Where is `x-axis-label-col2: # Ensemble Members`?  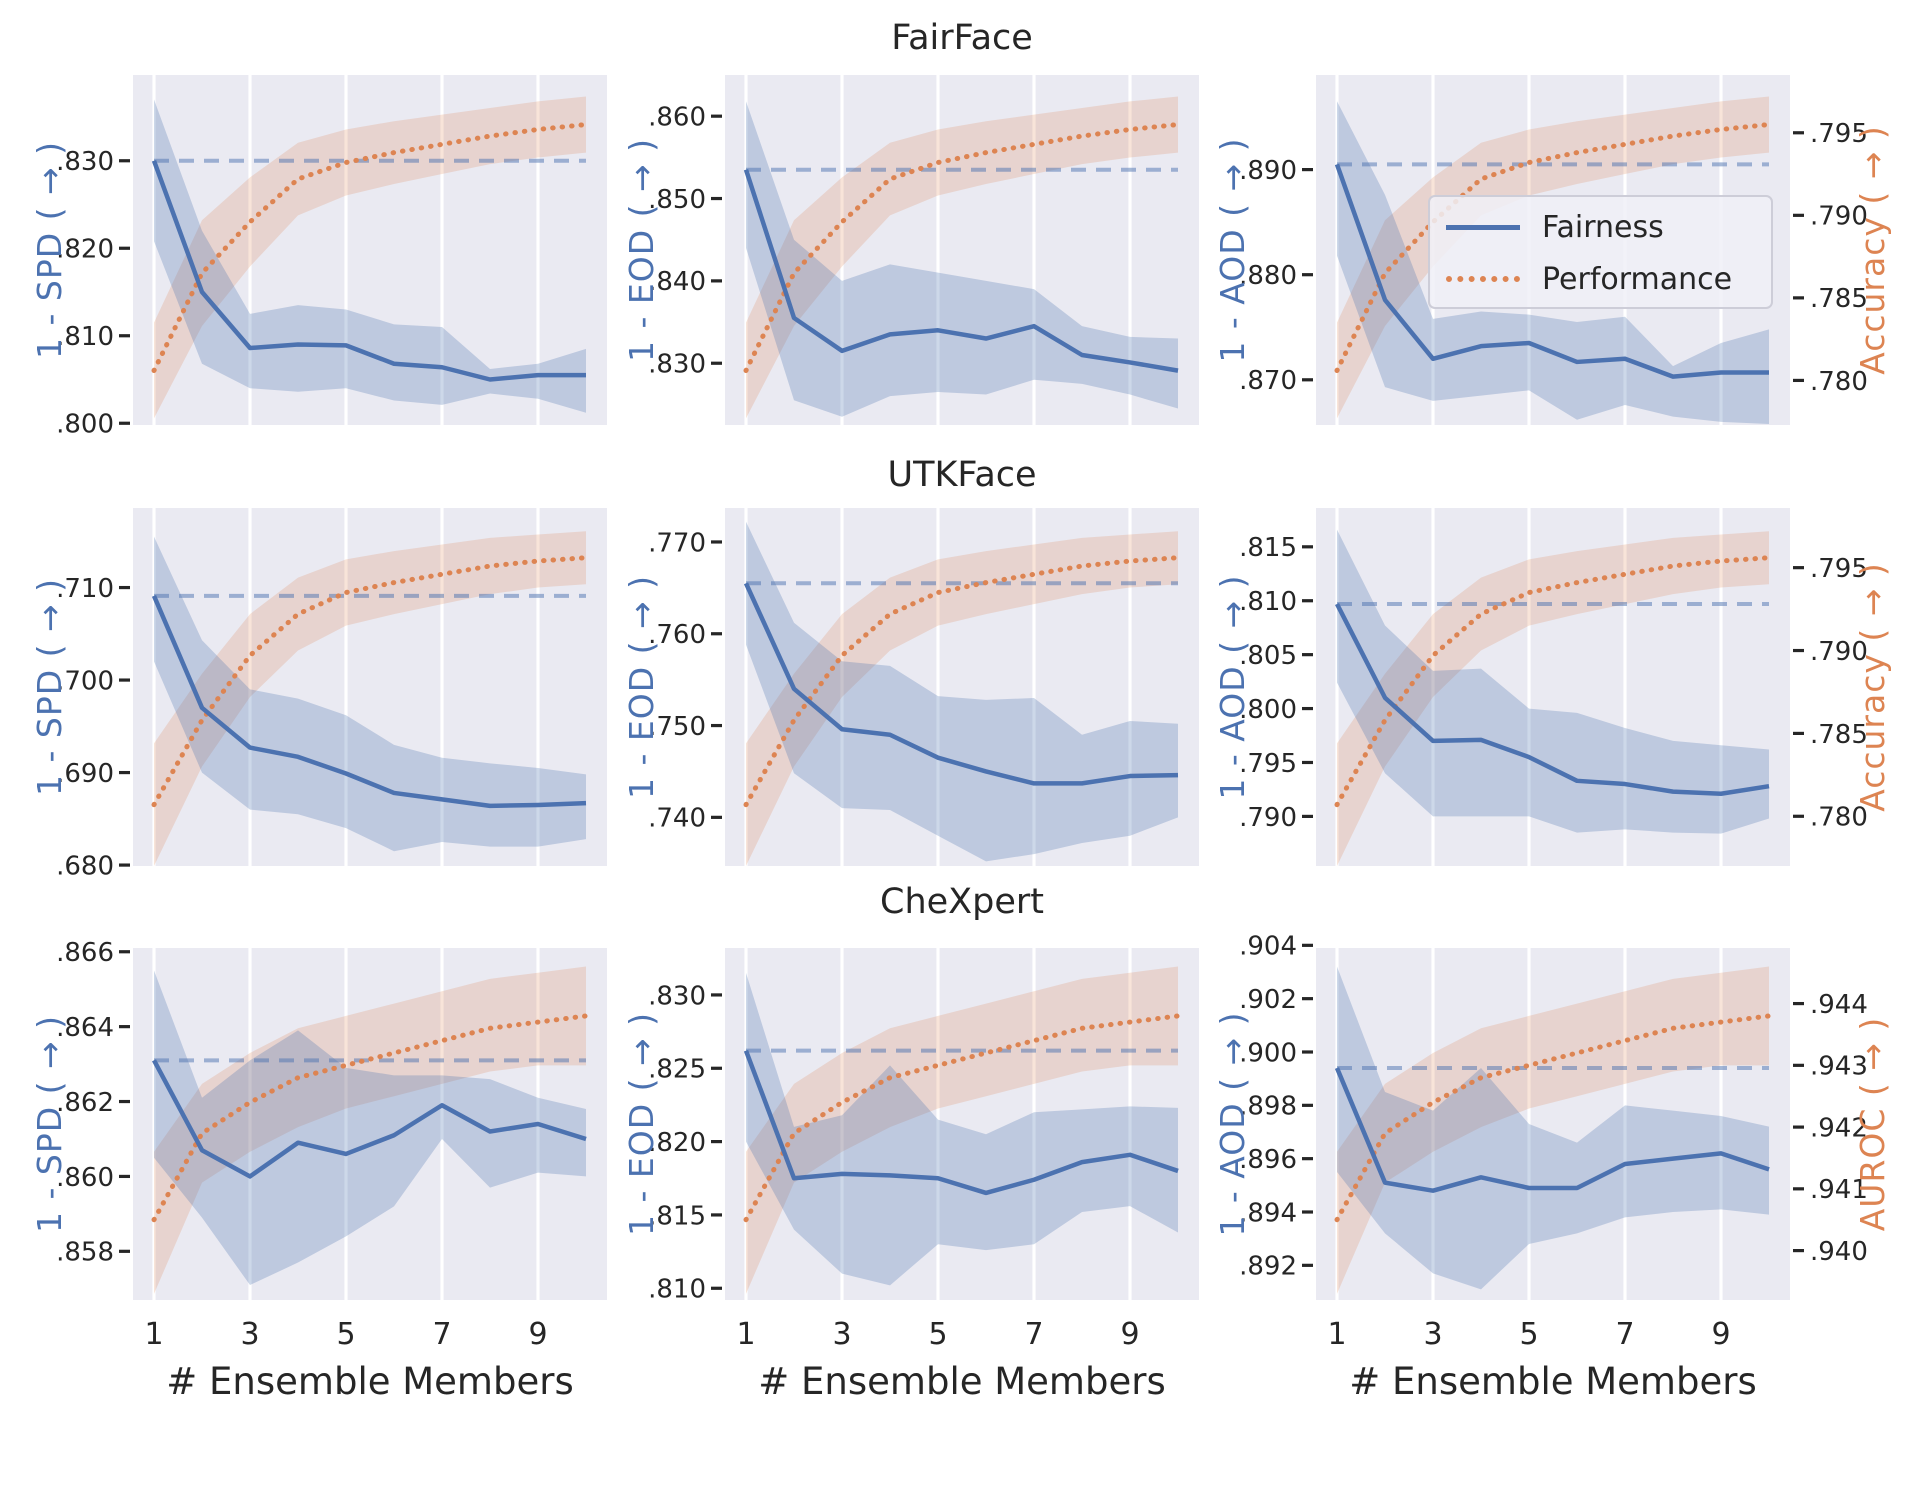
x-axis-label-col2: # Ensemble Members is located at coordinates (962, 1381).